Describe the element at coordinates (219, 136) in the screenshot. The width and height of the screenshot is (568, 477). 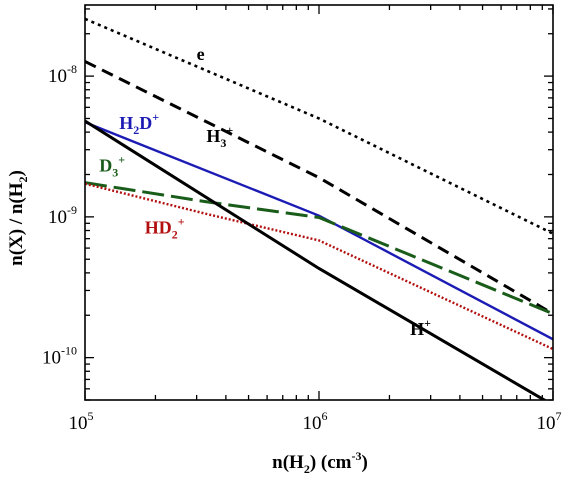
I see `series-label-h3-: H3+` at that location.